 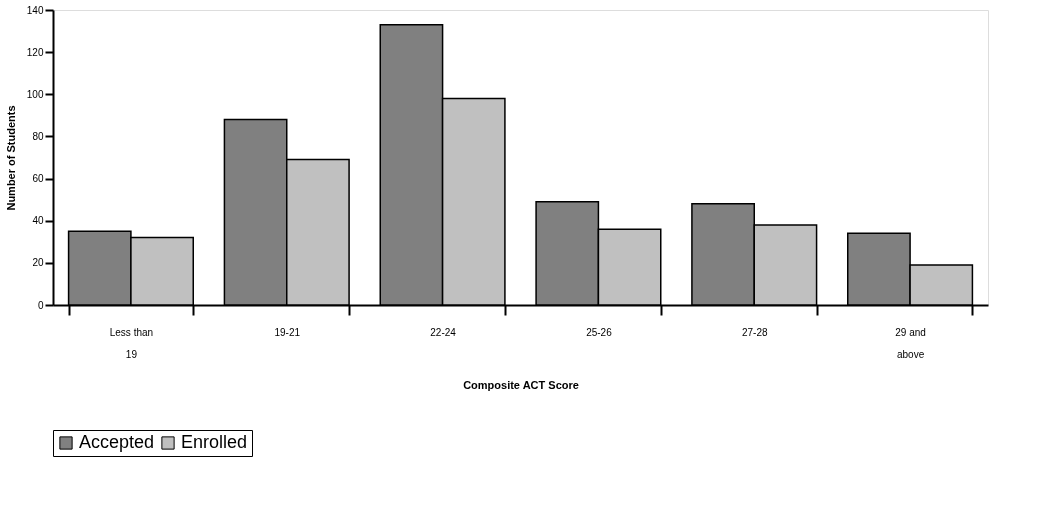 What do you see at coordinates (35, 52) in the screenshot?
I see `y-tick-label: 120` at bounding box center [35, 52].